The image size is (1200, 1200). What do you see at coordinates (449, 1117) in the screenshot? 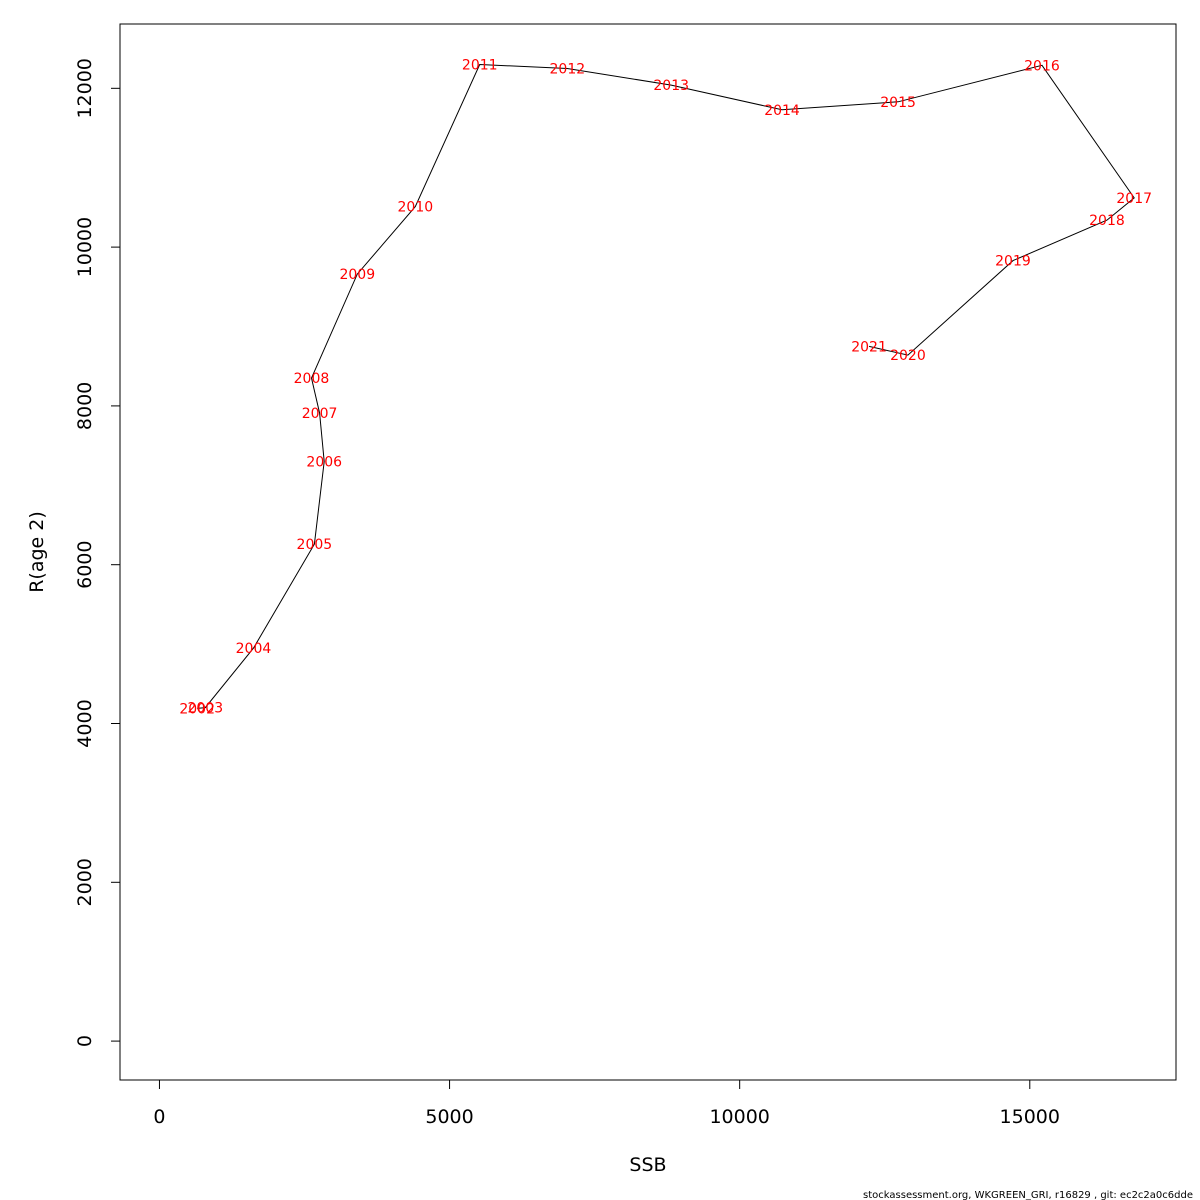
I see `x-tick-label: 5000` at bounding box center [449, 1117].